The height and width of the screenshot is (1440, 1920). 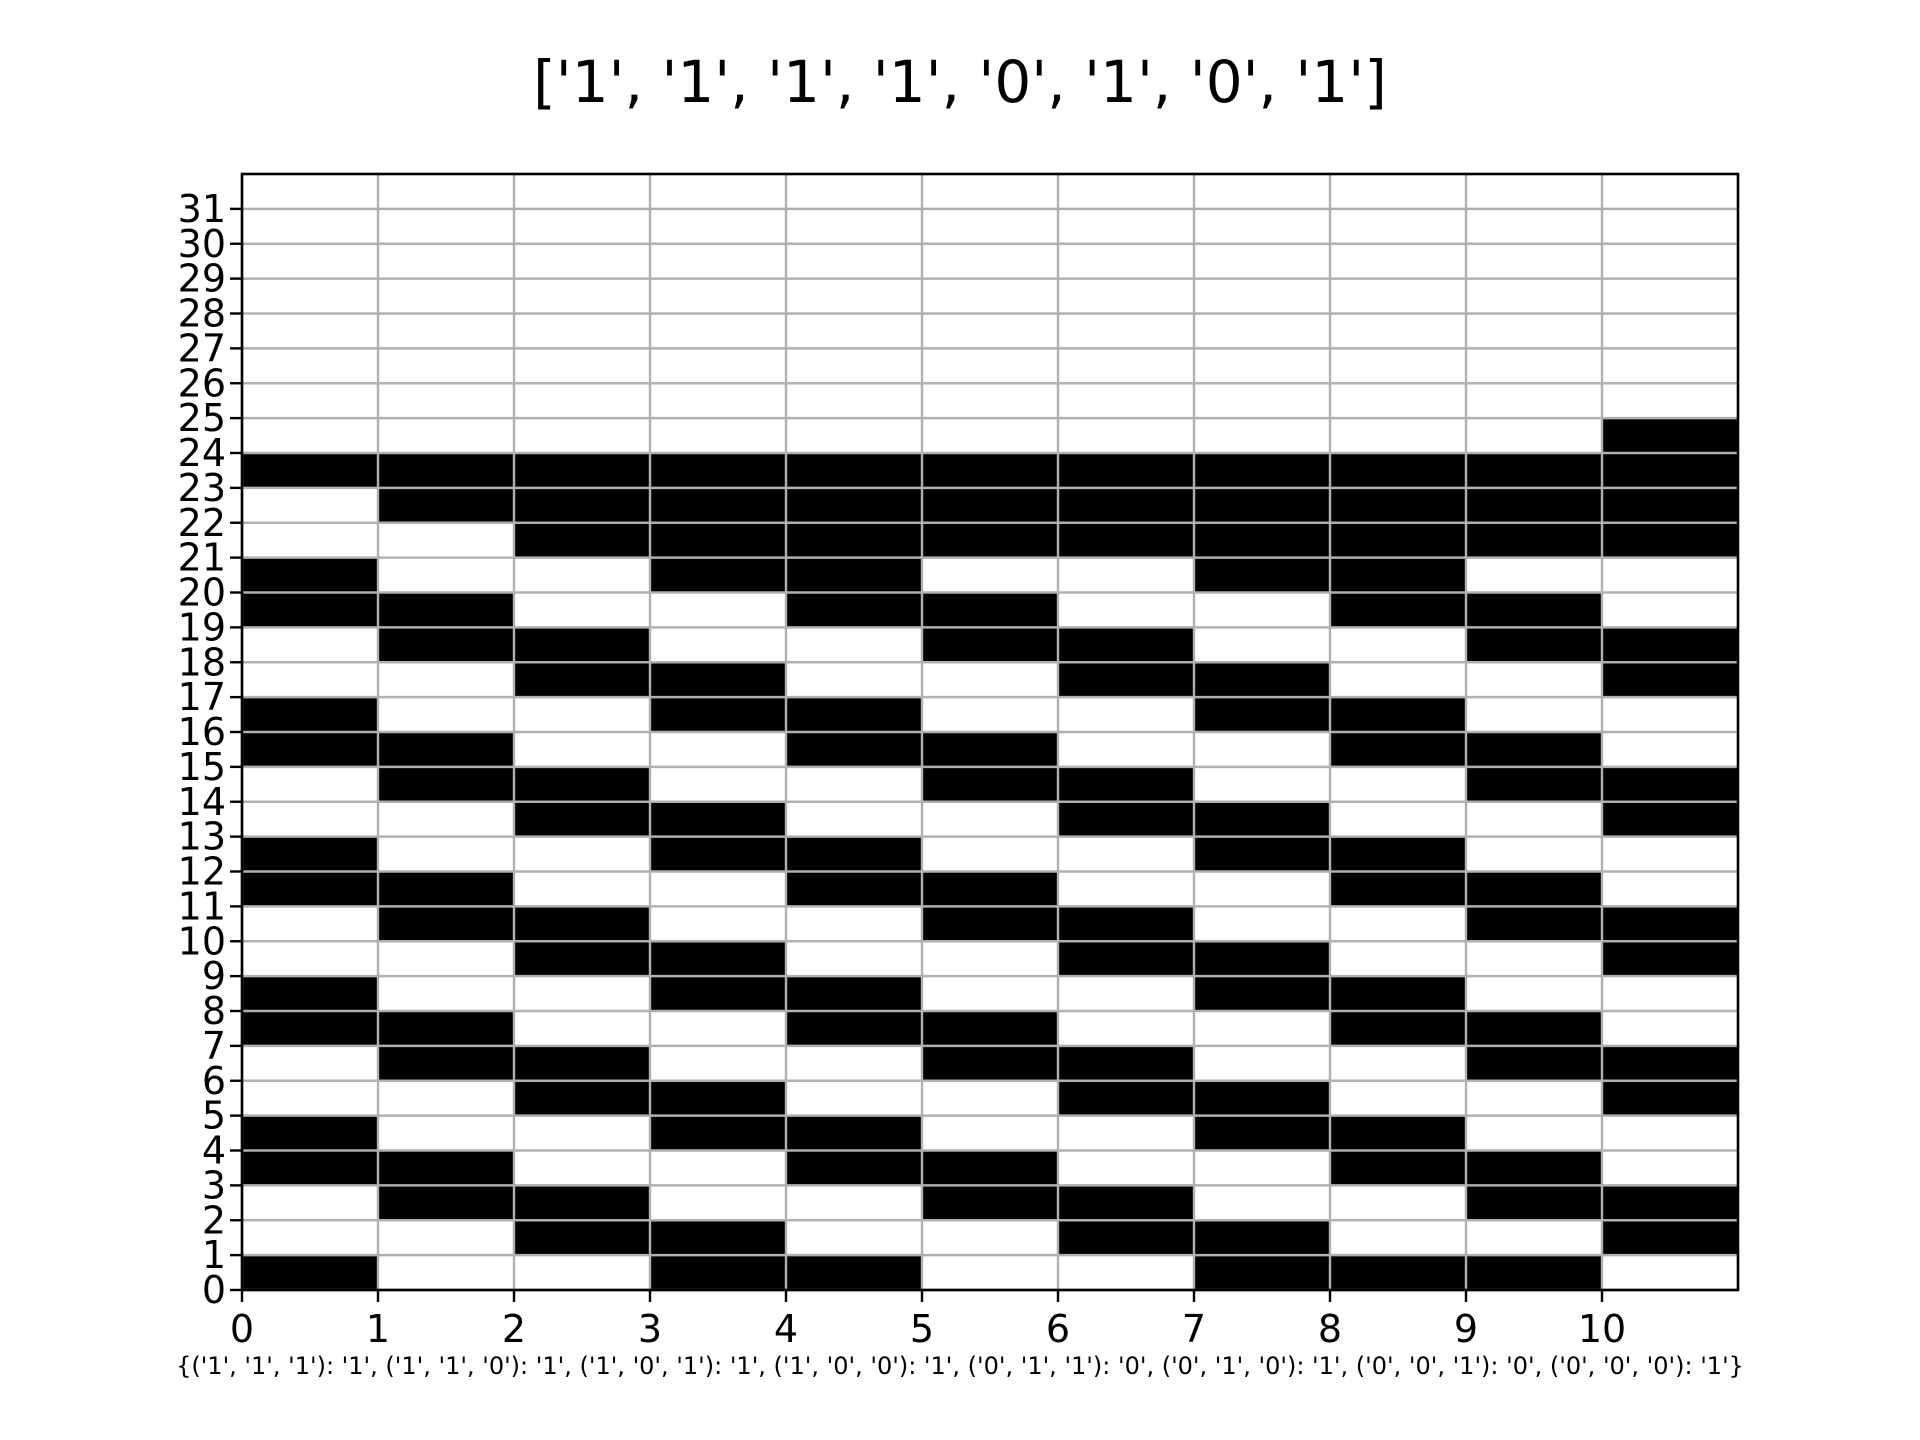 What do you see at coordinates (202, 802) in the screenshot?
I see `y-tick-label: 14` at bounding box center [202, 802].